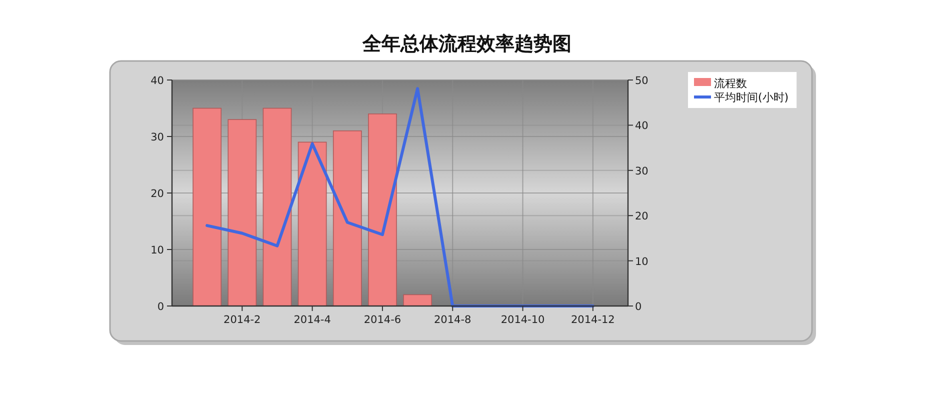 The height and width of the screenshot is (416, 930). Describe the element at coordinates (751, 97) in the screenshot. I see `legend-label: 平均时间(小时)` at that location.